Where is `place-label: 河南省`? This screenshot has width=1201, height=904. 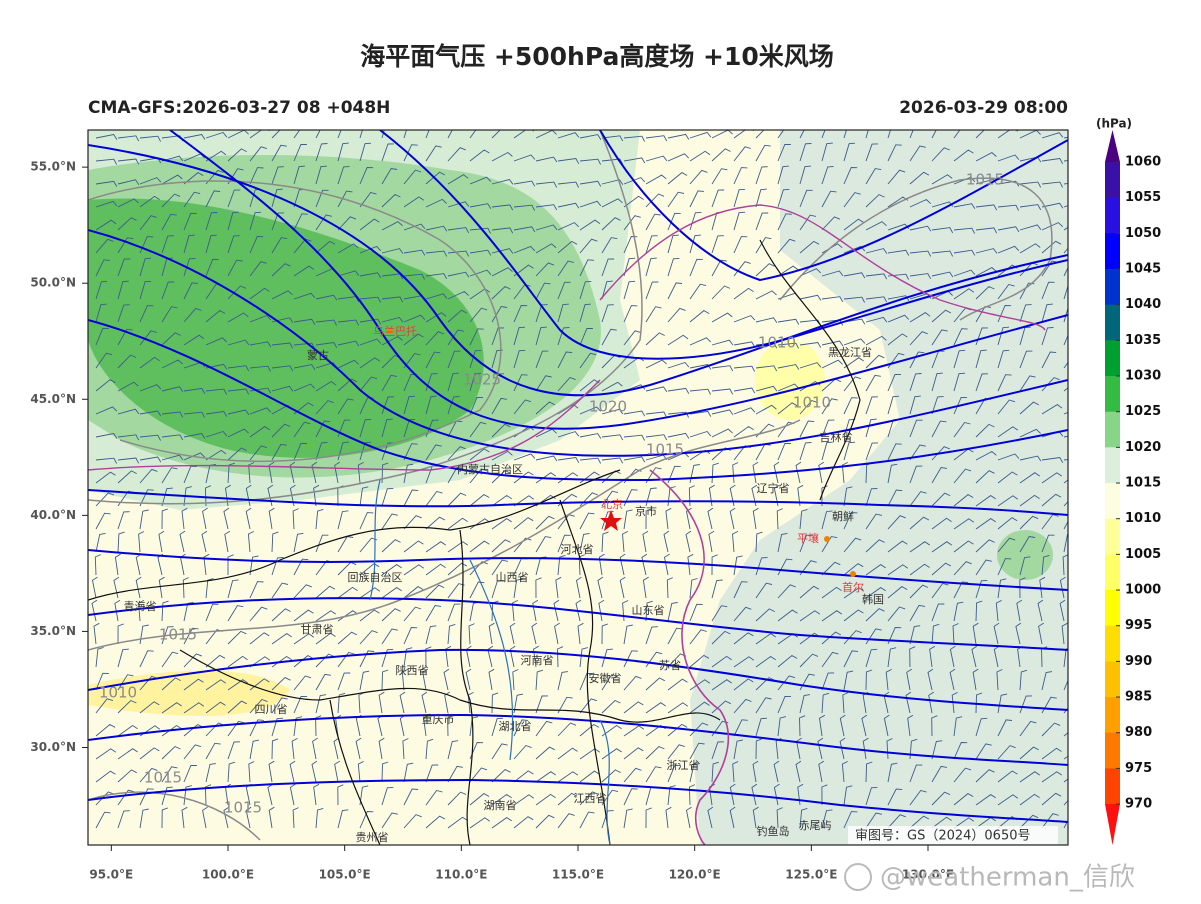
place-label: 河南省 is located at coordinates (537, 660).